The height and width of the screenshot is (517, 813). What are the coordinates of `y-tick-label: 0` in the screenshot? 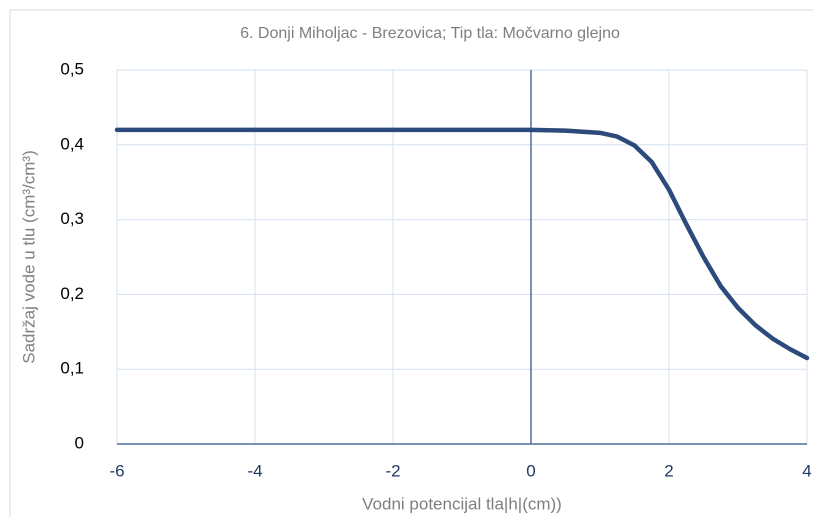 It's located at (79, 442).